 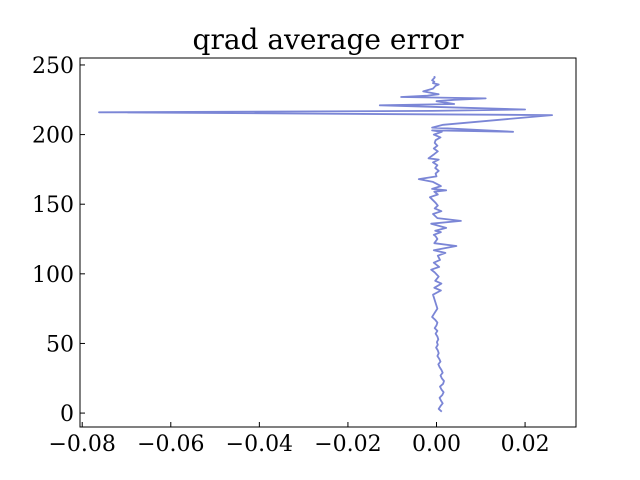 I want to click on y-tick-label: 50, so click(x=60, y=344).